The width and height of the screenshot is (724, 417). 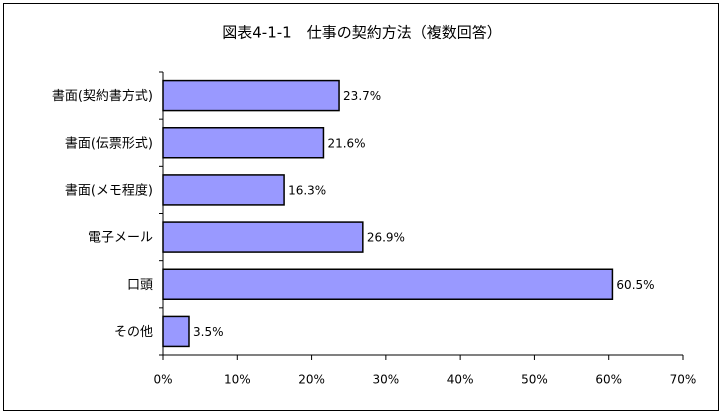 What do you see at coordinates (386, 238) in the screenshot?
I see `data-label: 26.9%` at bounding box center [386, 238].